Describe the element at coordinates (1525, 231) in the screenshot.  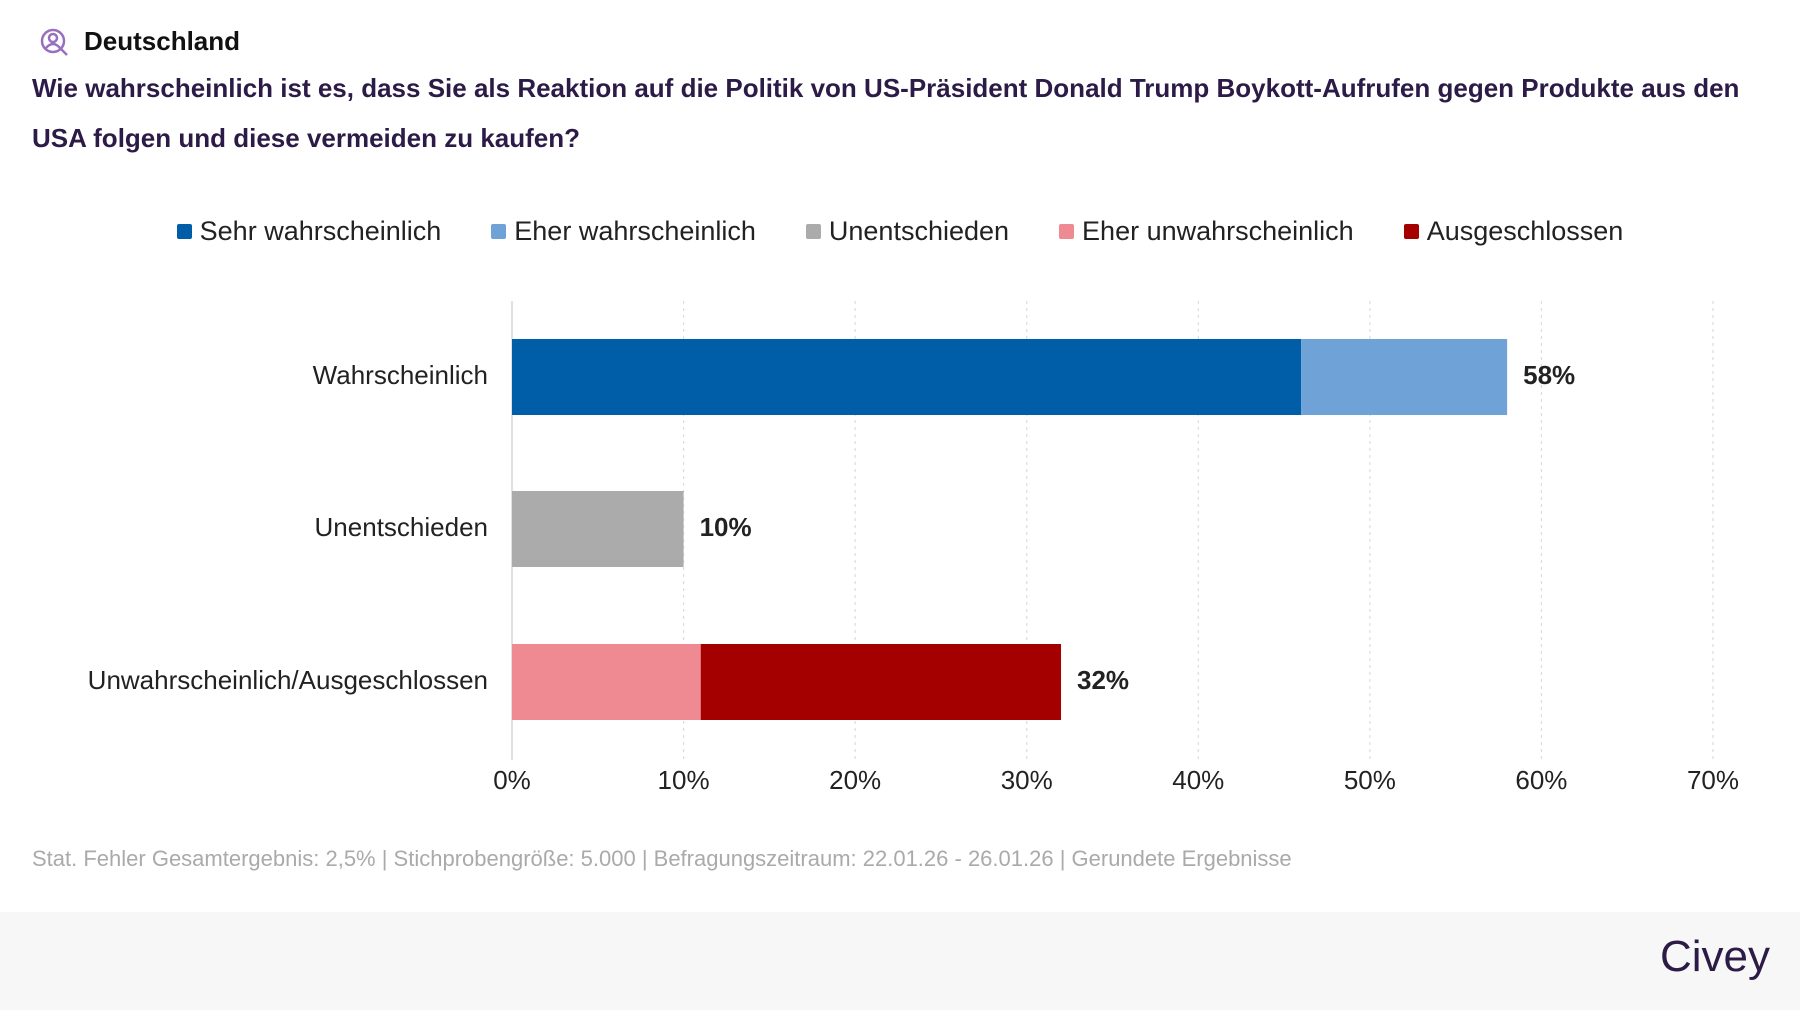
I see `legend-label: Ausgeschlossen` at that location.